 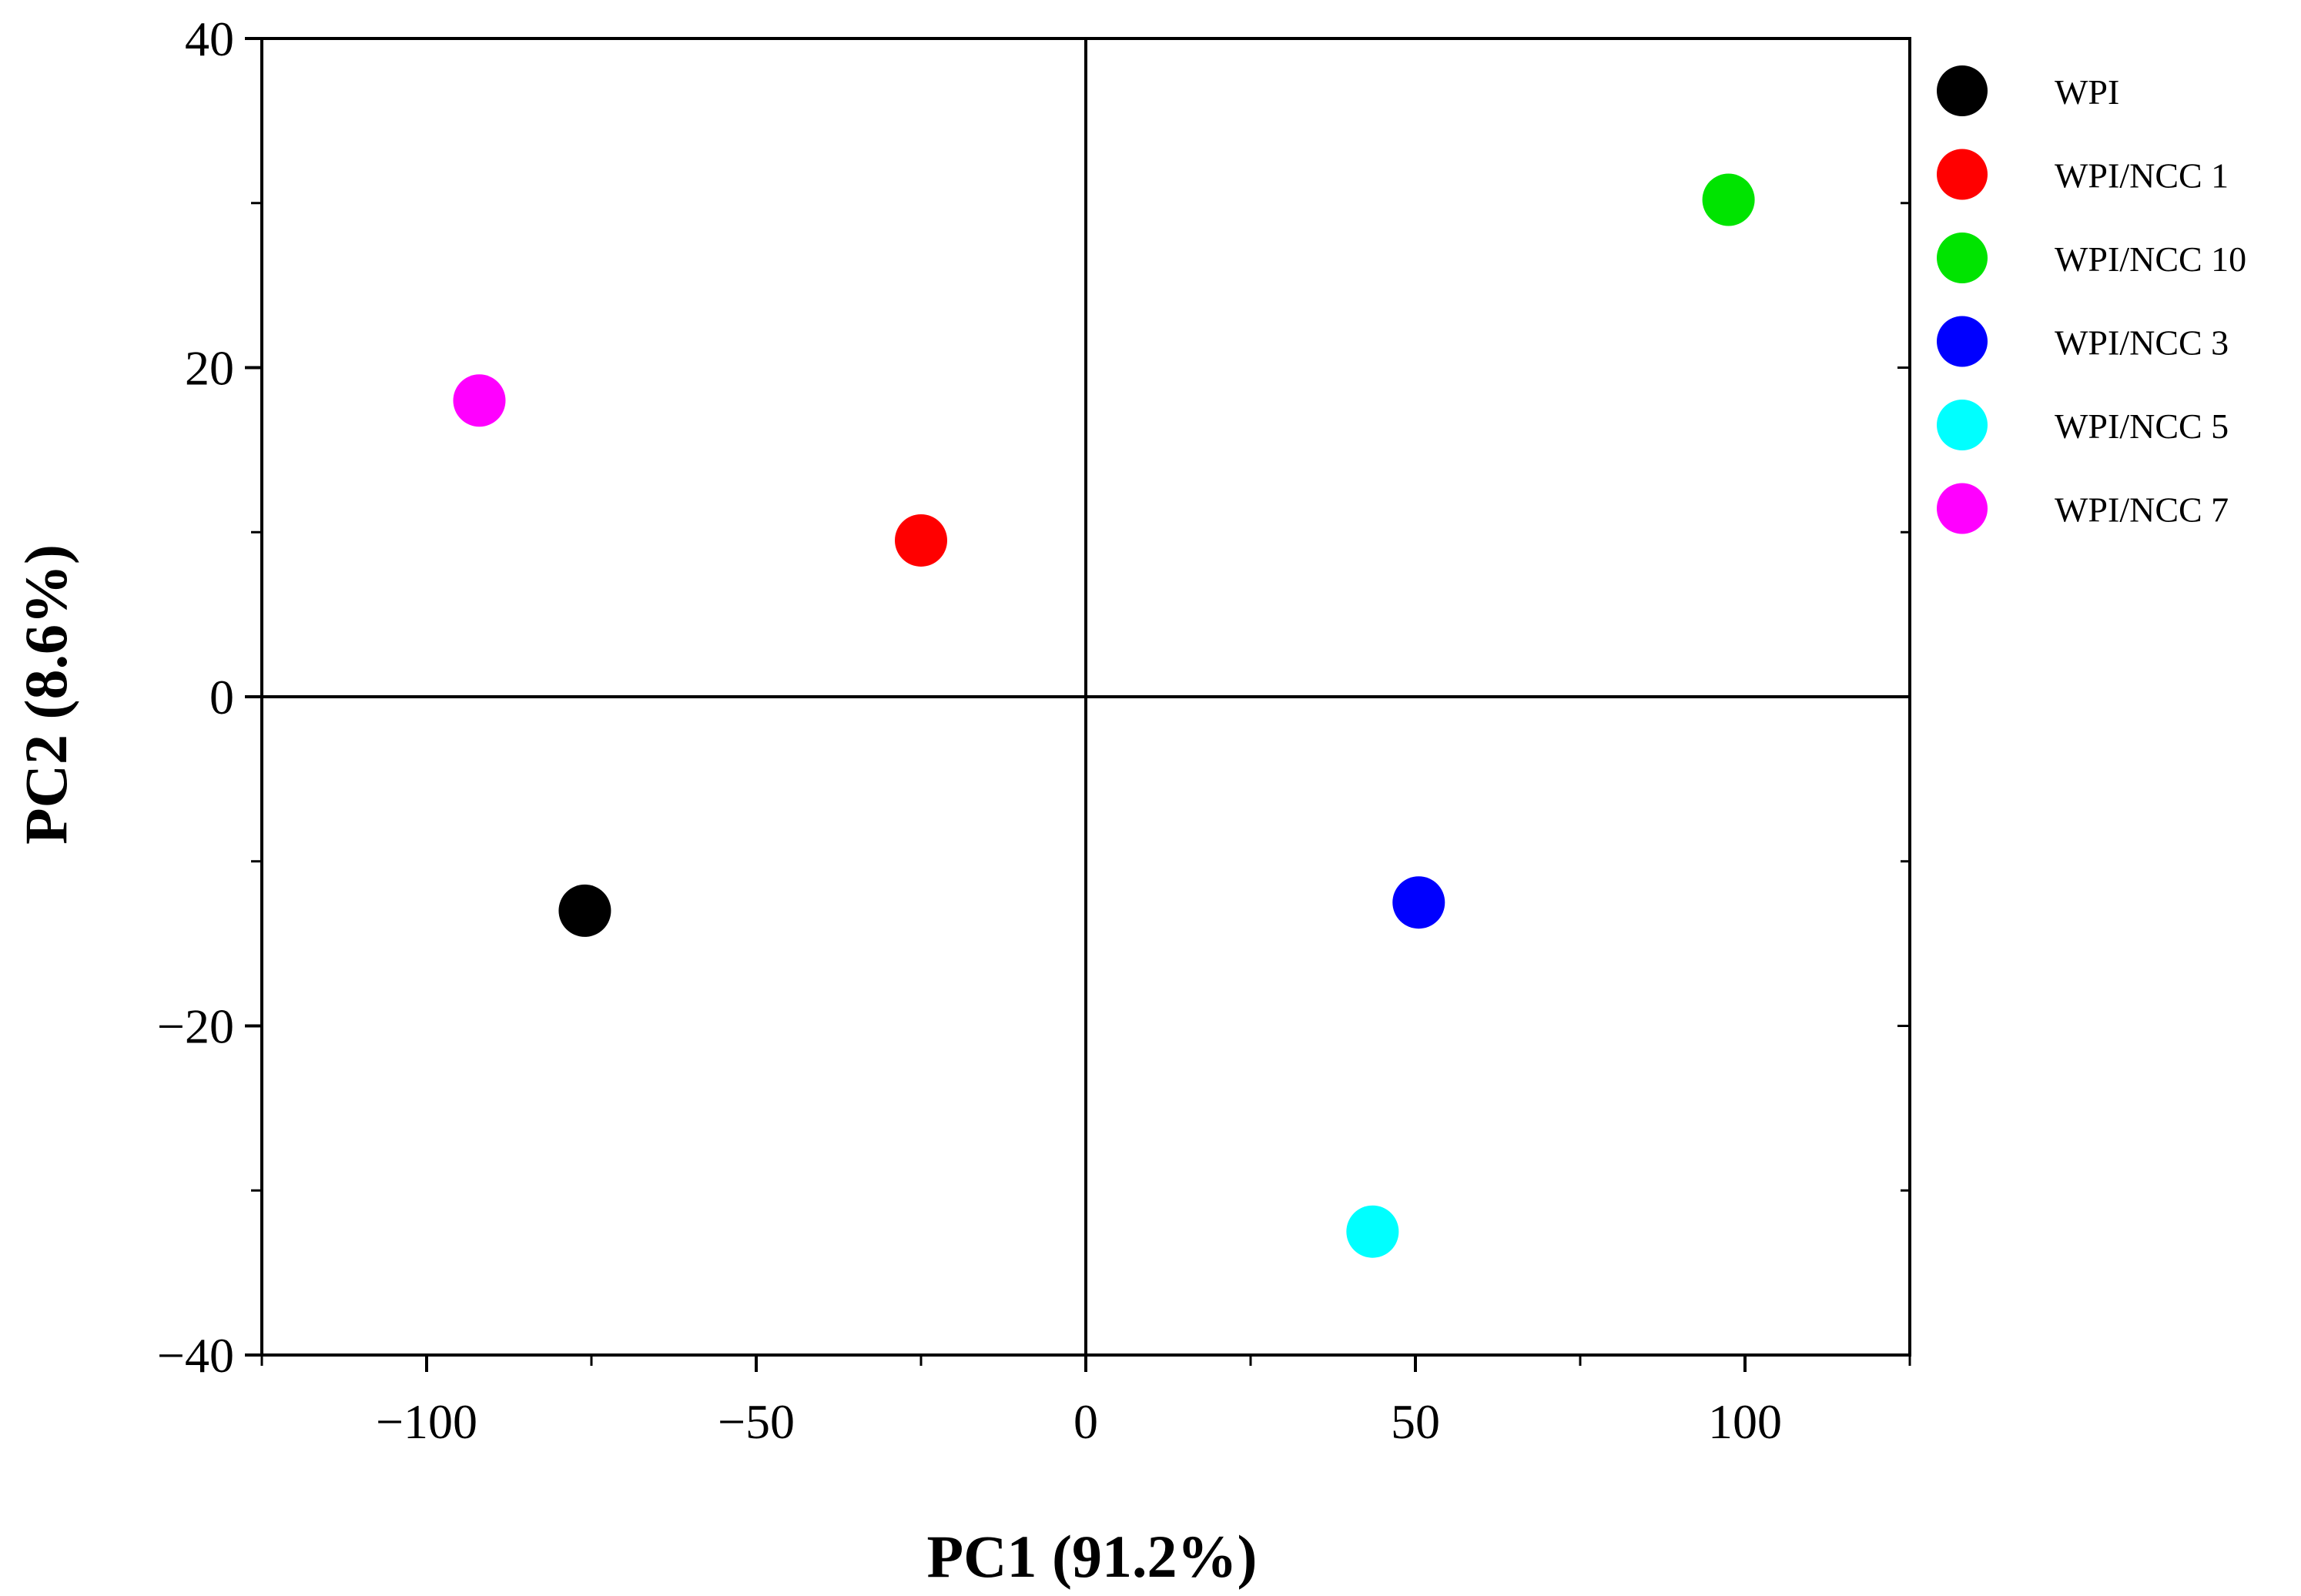 I want to click on legend-label: WPI/NCC 10, so click(x=2150, y=259).